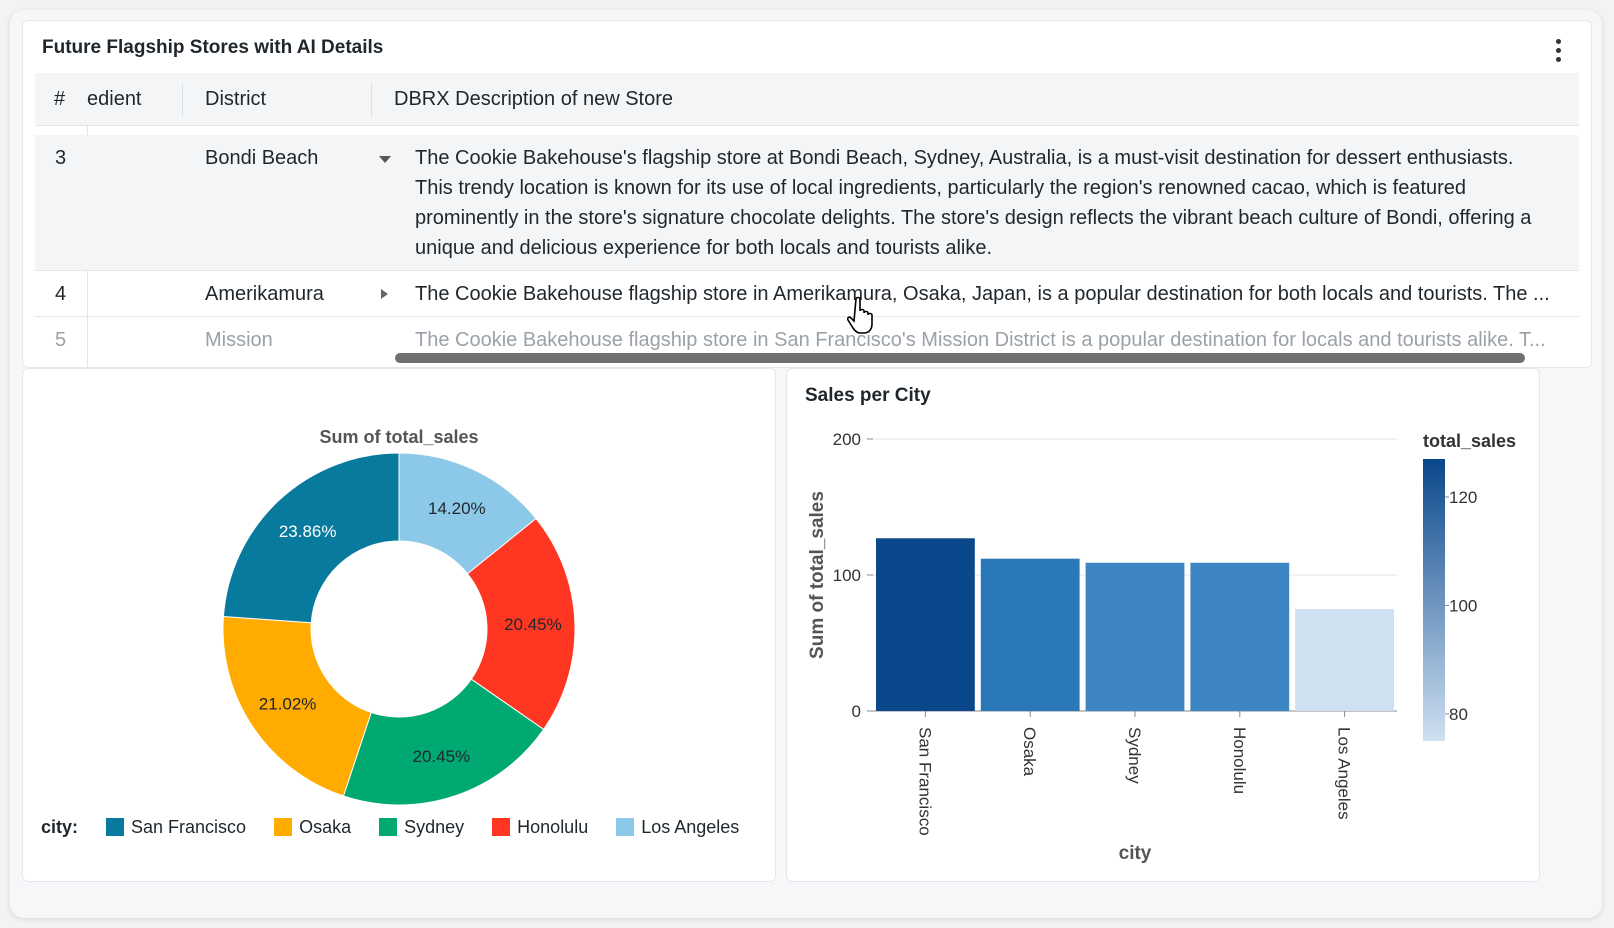  What do you see at coordinates (213, 47) in the screenshot?
I see `table-widget-title: Future Flagship Stores with AI Details` at bounding box center [213, 47].